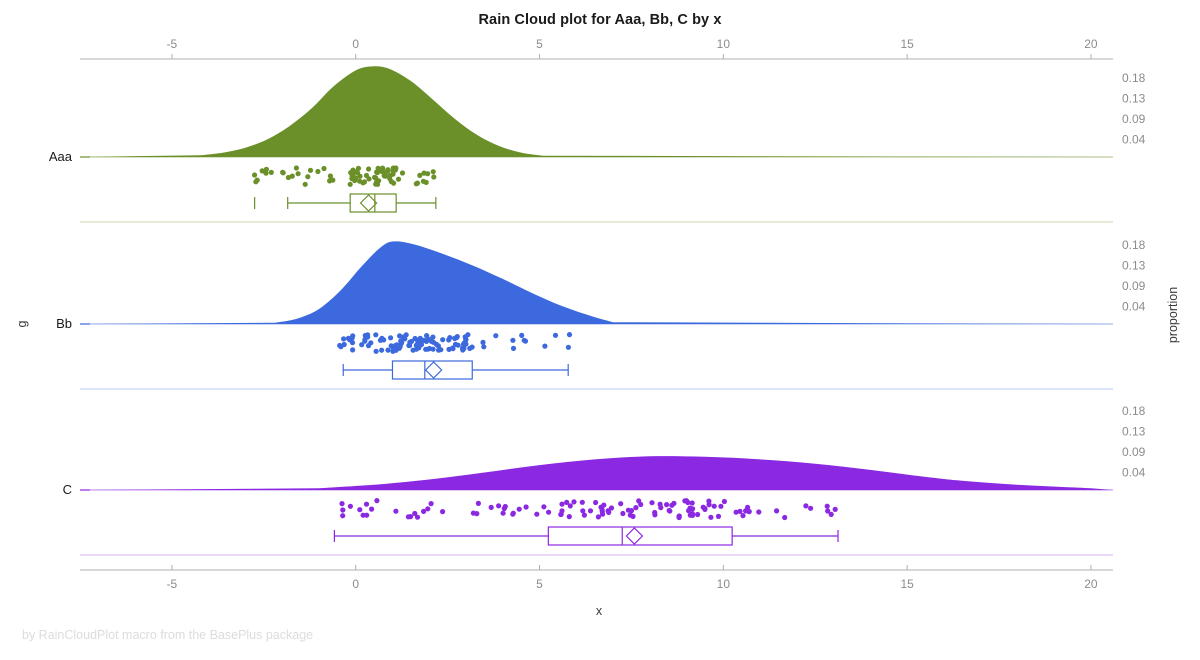  Describe the element at coordinates (596, 48) in the screenshot. I see `x-axis-top: -5 0 5 10 15 20` at that location.